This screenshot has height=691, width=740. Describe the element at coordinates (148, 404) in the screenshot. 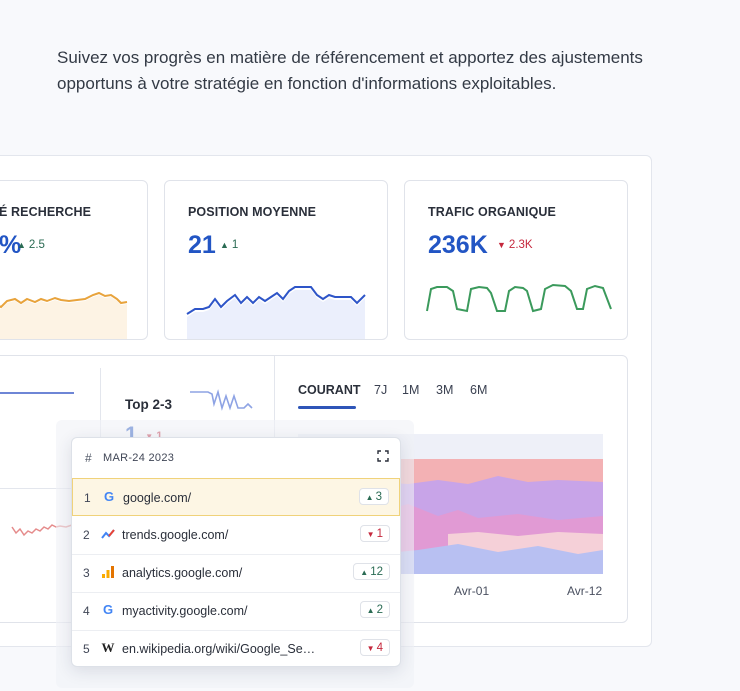

I see `top23-label: Top 2-3` at that location.